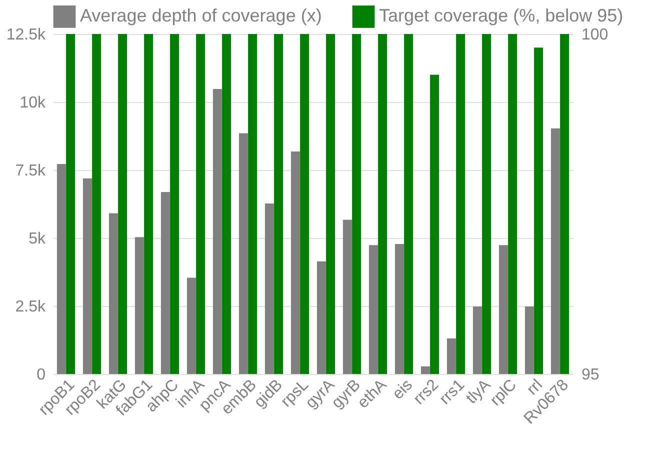 The image size is (667, 453). I want to click on y-tick-label: 10k, so click(33, 103).